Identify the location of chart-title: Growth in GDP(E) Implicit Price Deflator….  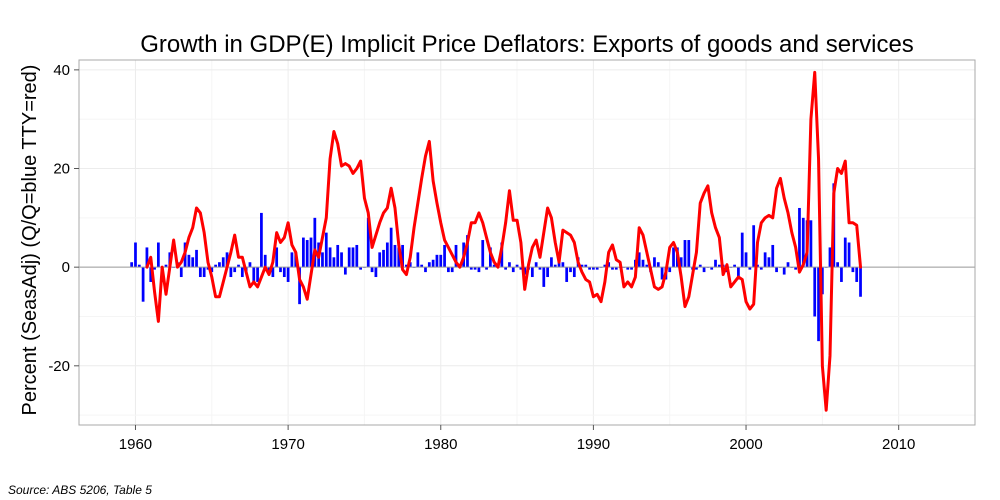
(527, 44).